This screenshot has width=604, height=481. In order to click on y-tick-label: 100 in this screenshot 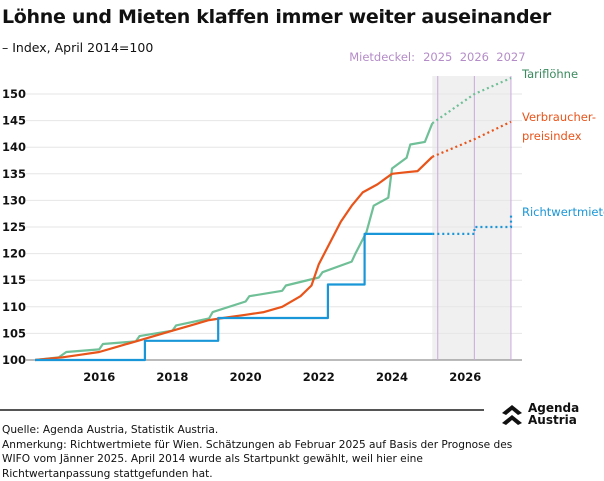, I will do `click(14, 360)`.